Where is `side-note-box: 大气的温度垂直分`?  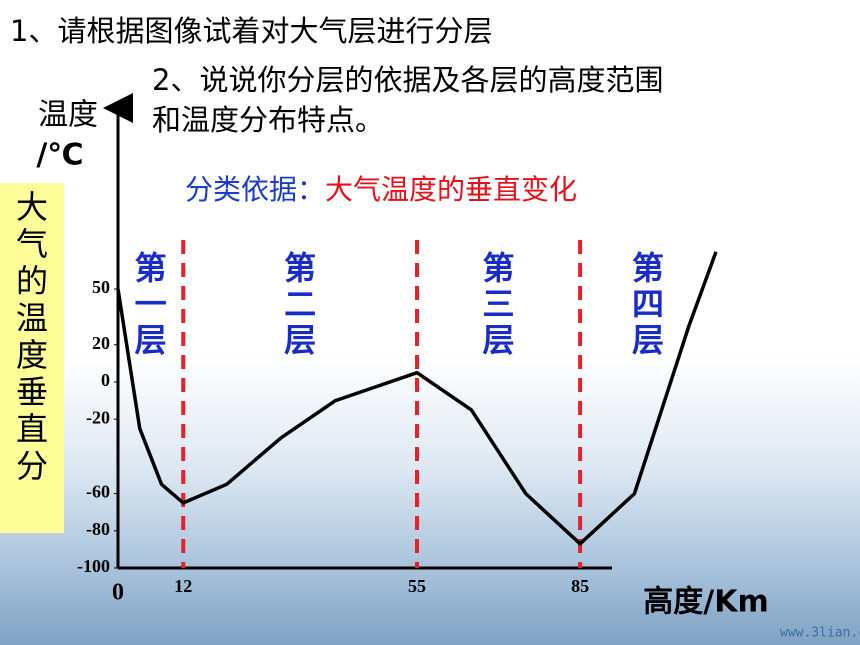
side-note-box: 大气的温度垂直分 is located at coordinates (32, 358).